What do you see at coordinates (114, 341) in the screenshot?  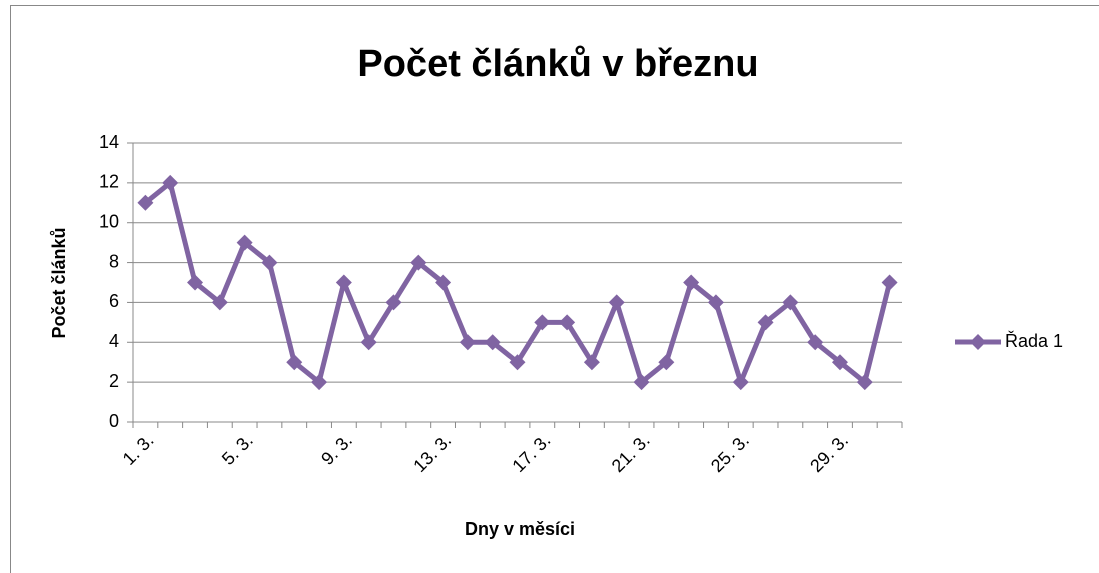 I see `y-tick-label: 4` at bounding box center [114, 341].